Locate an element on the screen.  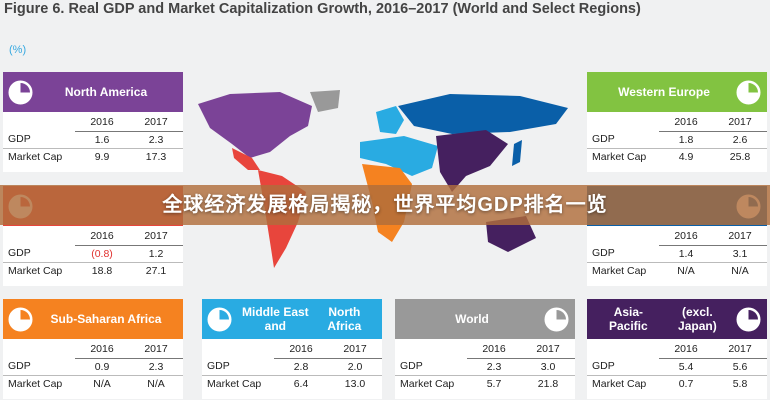
table-row: GDP 1.8 2.6 is located at coordinates (677, 140).